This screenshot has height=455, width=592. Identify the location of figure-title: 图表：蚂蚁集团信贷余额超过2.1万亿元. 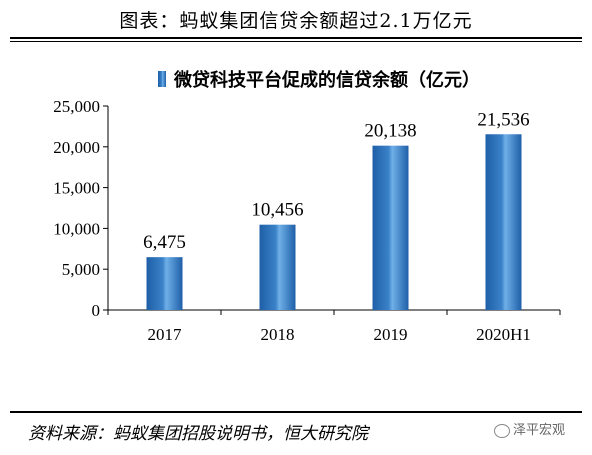
(296, 21).